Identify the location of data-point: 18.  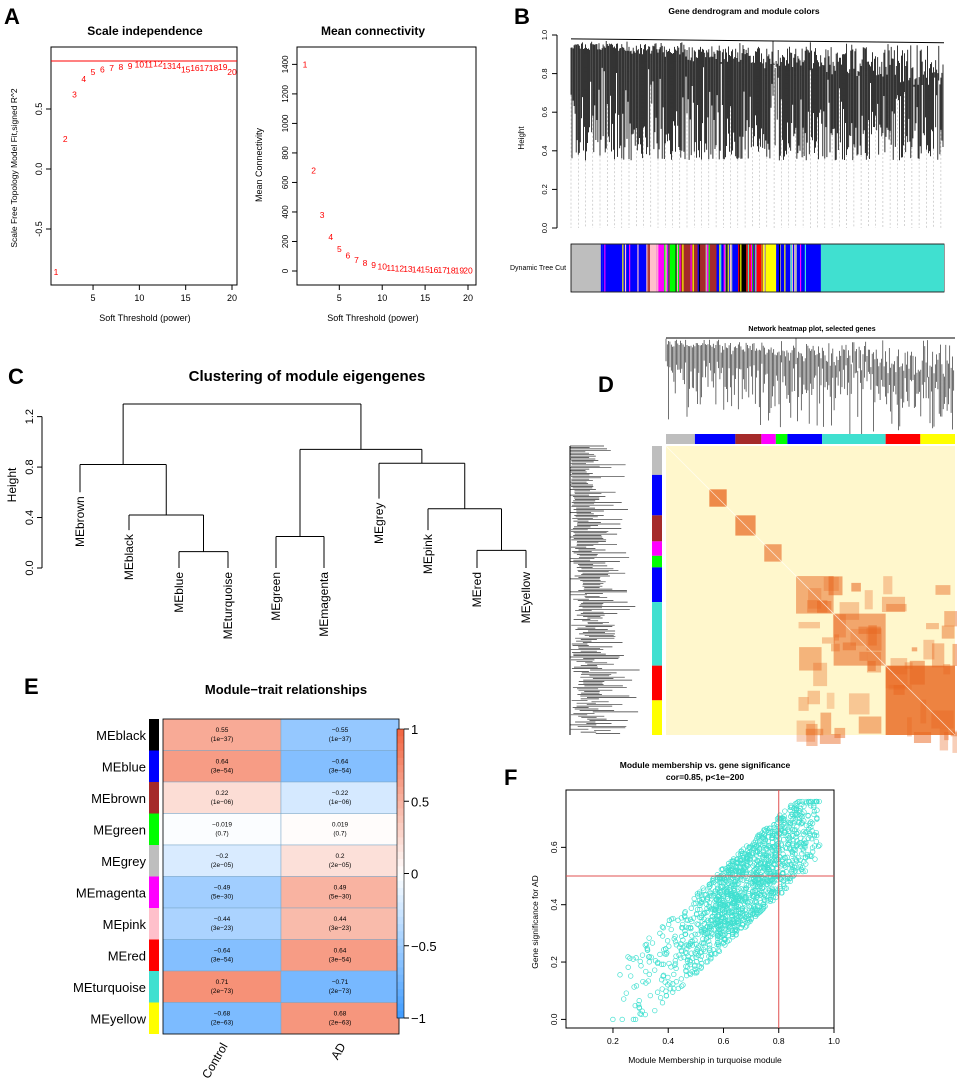
(214, 68).